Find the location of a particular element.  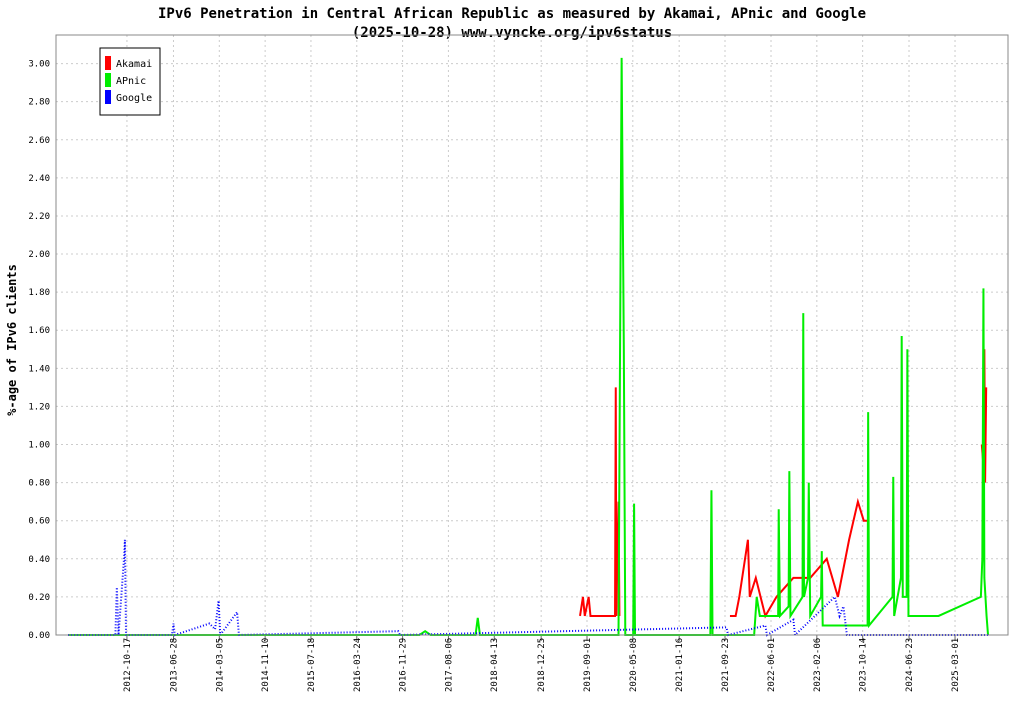

series-line is located at coordinates (528, 588).